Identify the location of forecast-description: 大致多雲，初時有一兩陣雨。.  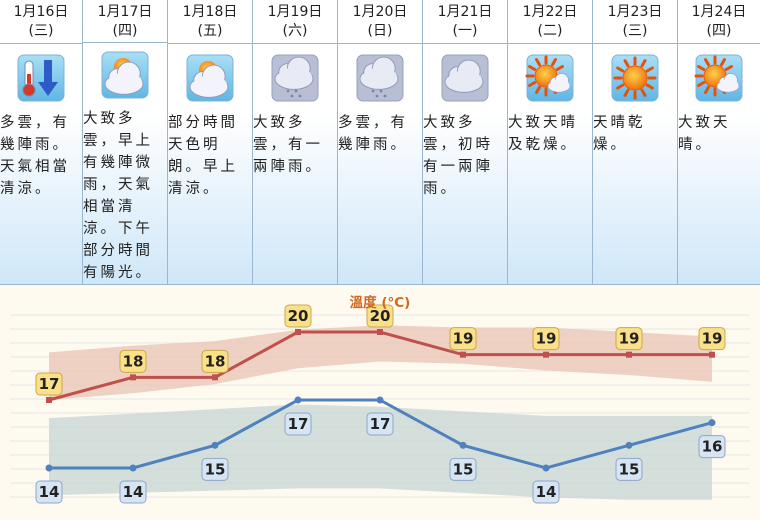
(458, 156).